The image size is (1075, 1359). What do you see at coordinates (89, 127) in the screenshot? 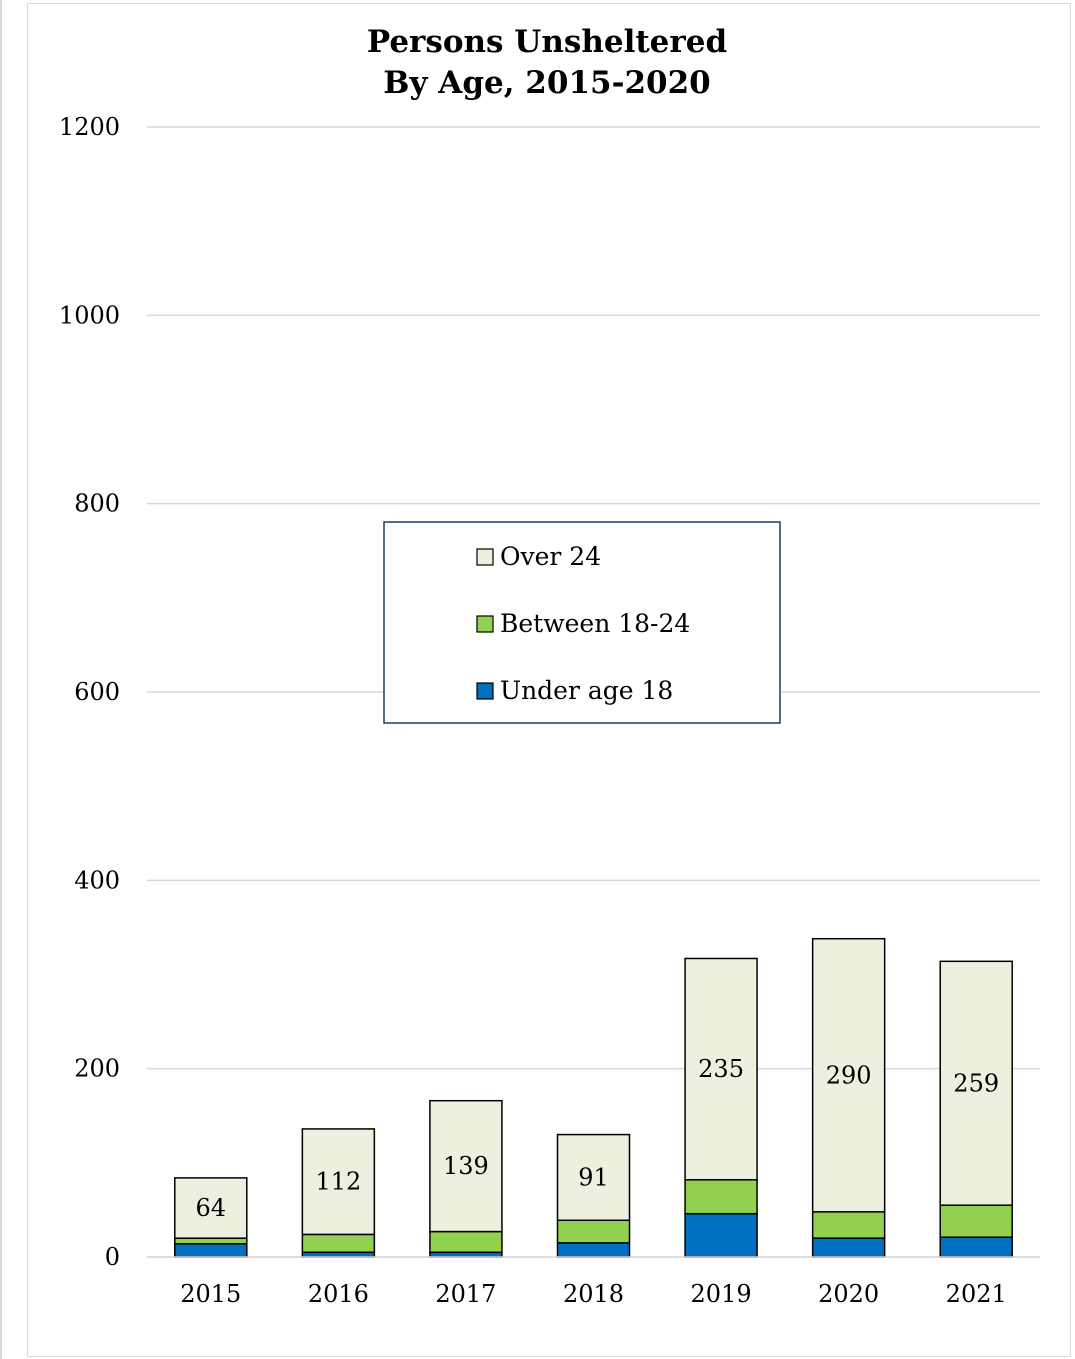
I see `y-tick-label: 1200` at bounding box center [89, 127].